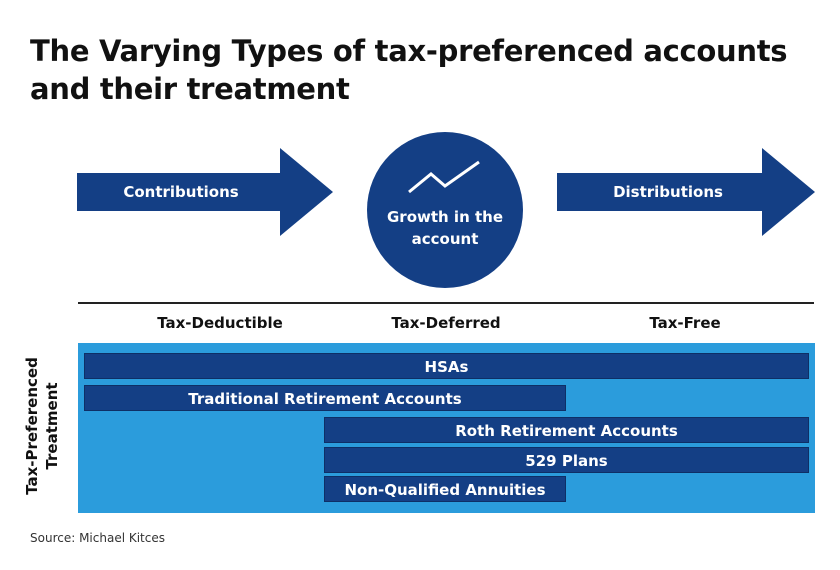 This screenshot has width=840, height=570. What do you see at coordinates (668, 192) in the screenshot?
I see `distributions-label: Distributions` at bounding box center [668, 192].